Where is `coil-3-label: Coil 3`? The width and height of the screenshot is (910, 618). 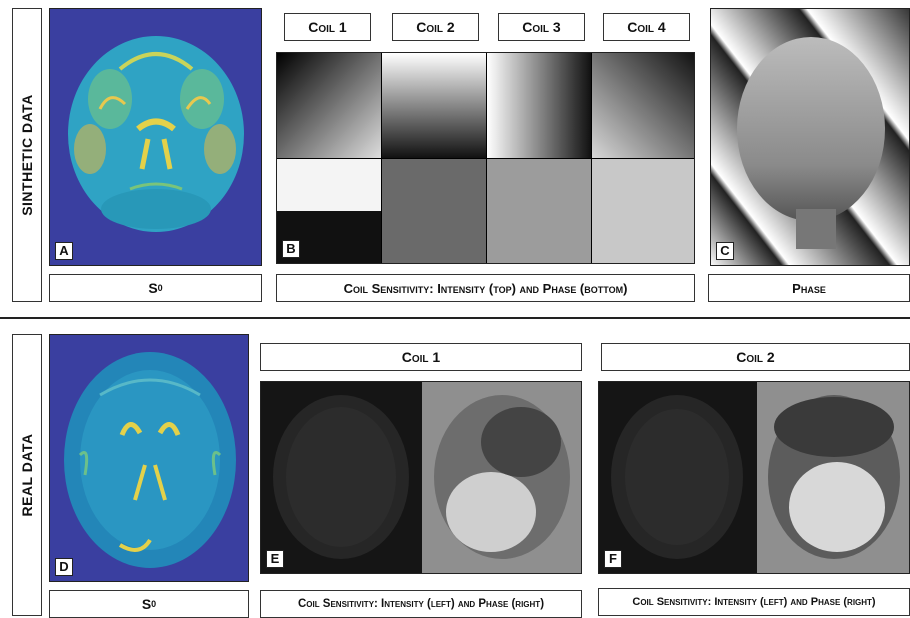 coil-3-label: Coil 3 is located at coordinates (541, 27).